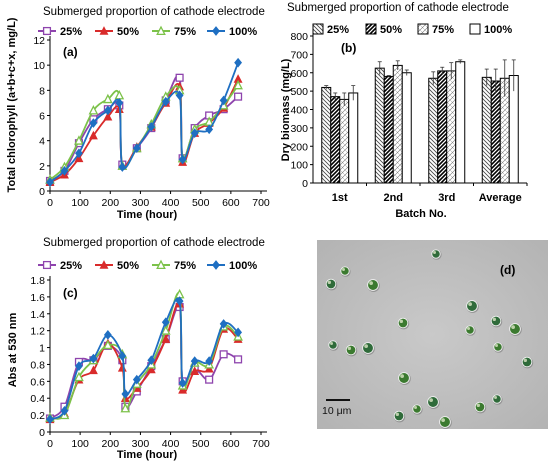 This screenshot has height=464, width=550. I want to click on y-tick-label: 1, so click(42, 349).